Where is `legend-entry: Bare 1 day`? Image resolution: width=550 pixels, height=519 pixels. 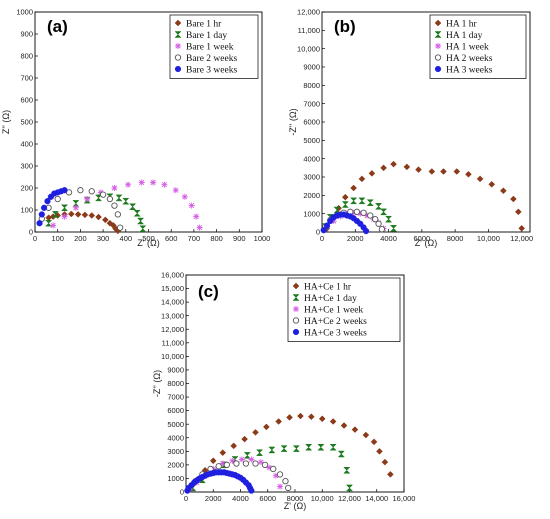
legend-entry: Bare 1 day is located at coordinates (206, 36).